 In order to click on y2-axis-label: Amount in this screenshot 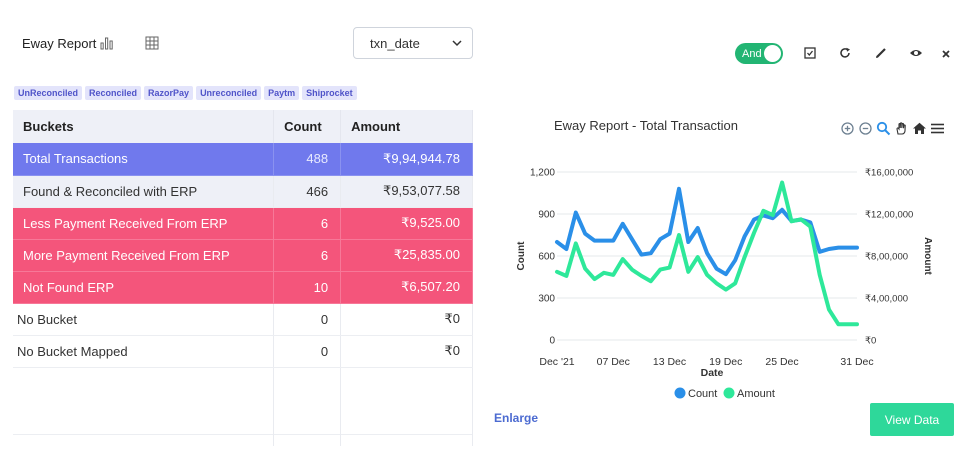, I will do `click(927, 256)`.